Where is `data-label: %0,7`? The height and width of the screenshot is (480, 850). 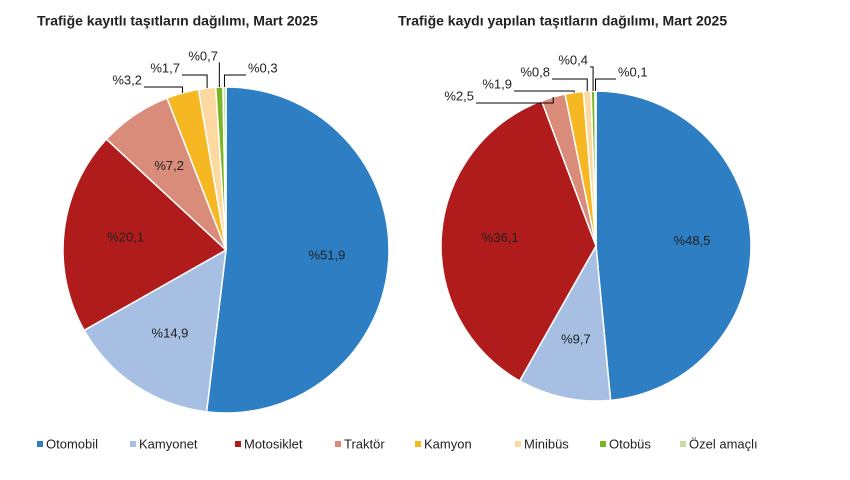
data-label: %0,7 is located at coordinates (203, 55).